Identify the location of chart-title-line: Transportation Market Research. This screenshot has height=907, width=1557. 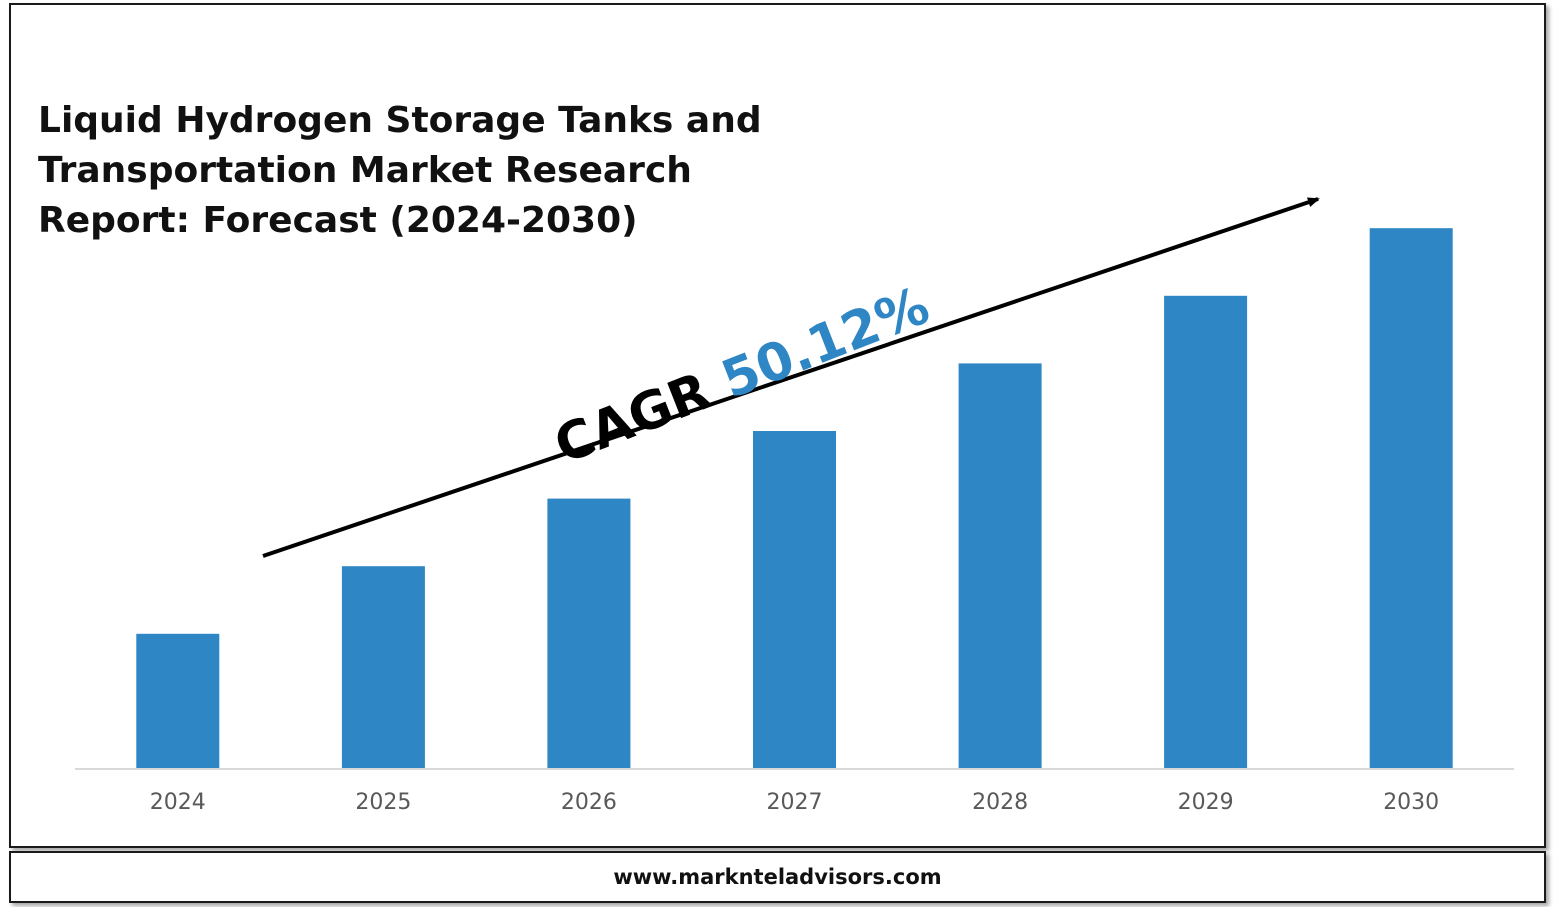
(365, 170).